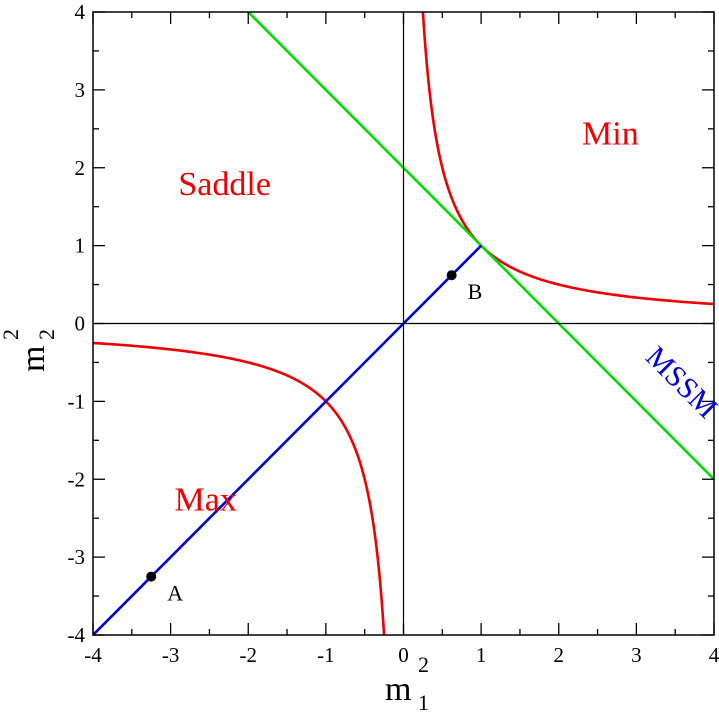 Image resolution: width=719 pixels, height=715 pixels. What do you see at coordinates (11, 334) in the screenshot?
I see `y-axis-title-sup: 2` at bounding box center [11, 334].